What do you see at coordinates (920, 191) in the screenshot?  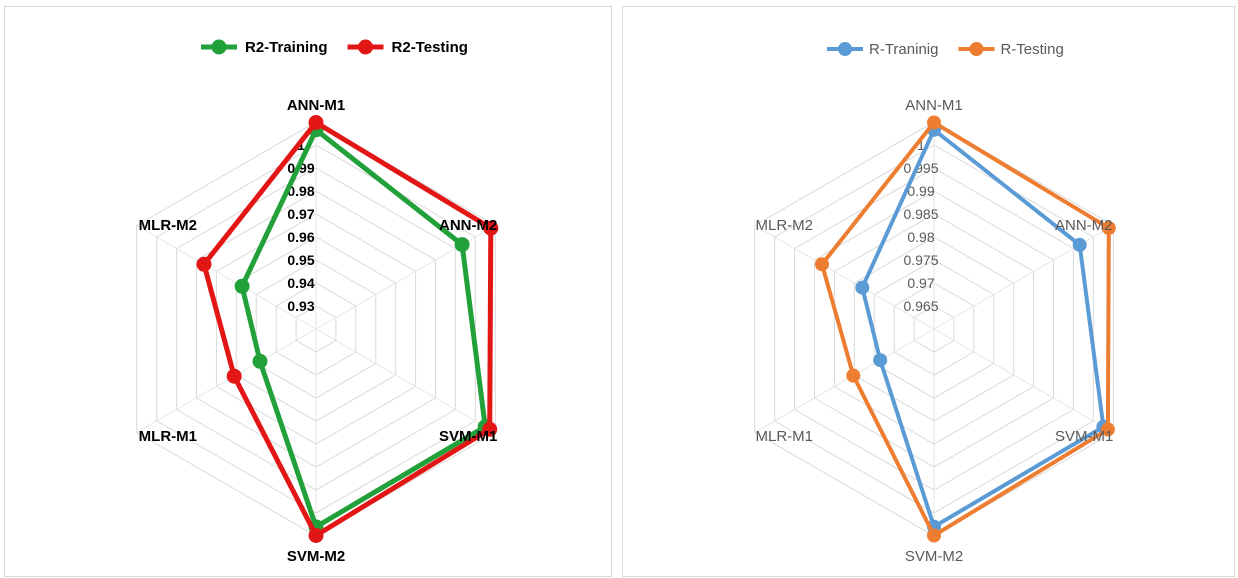 I see `tick-label: 0.99` at bounding box center [920, 191].